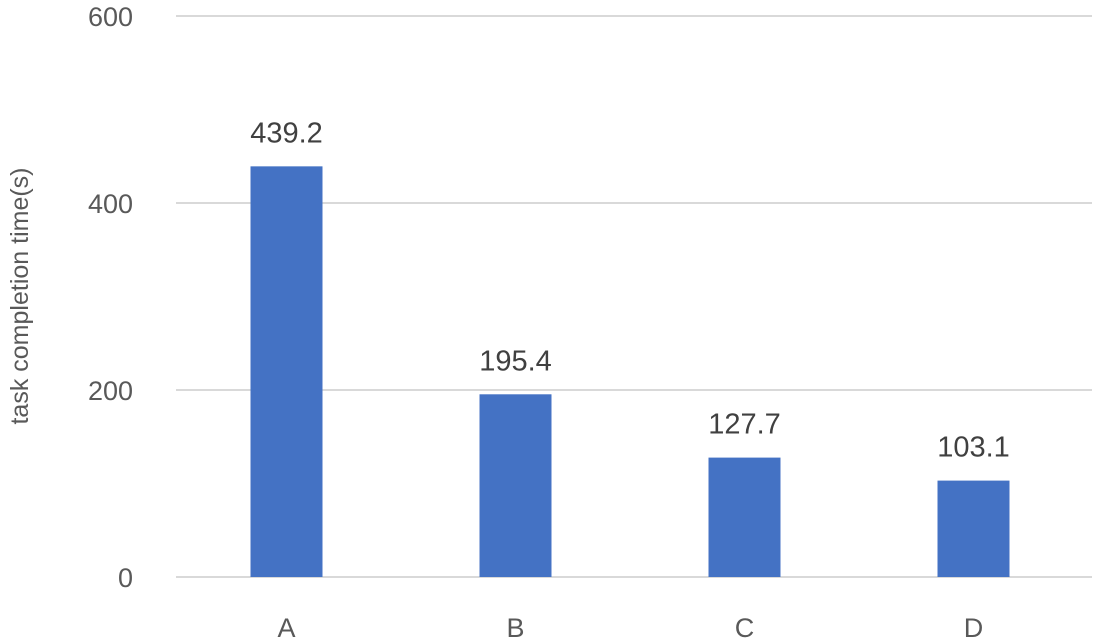 The height and width of the screenshot is (642, 1096). Describe the element at coordinates (515, 361) in the screenshot. I see `data-label-B: 195.4` at that location.